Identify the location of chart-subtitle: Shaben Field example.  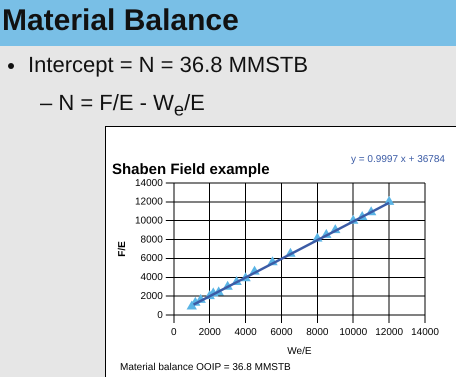
(191, 169).